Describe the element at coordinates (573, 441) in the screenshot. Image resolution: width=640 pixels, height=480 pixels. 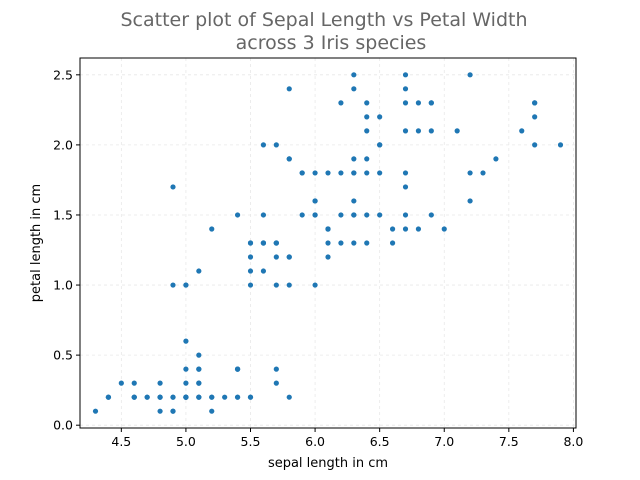
I see `x-tick-label: 8.0` at that location.